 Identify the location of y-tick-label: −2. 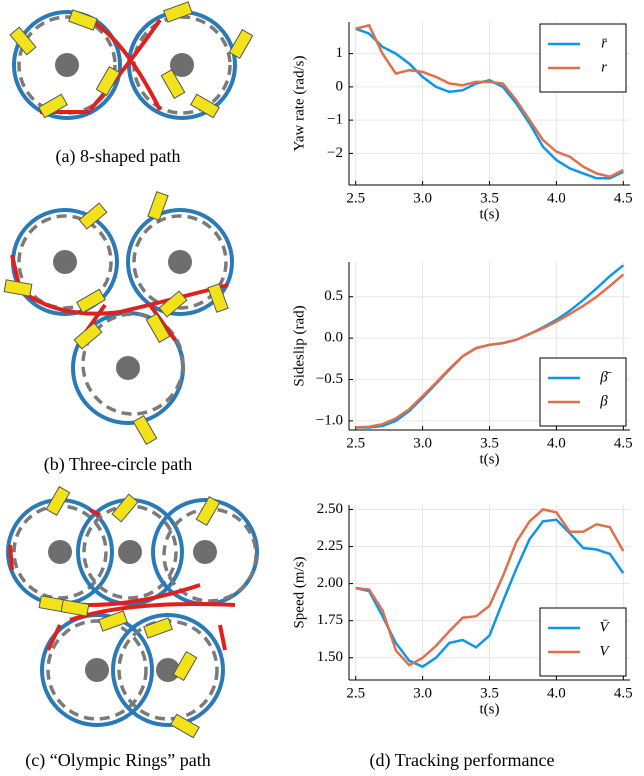
(335, 153).